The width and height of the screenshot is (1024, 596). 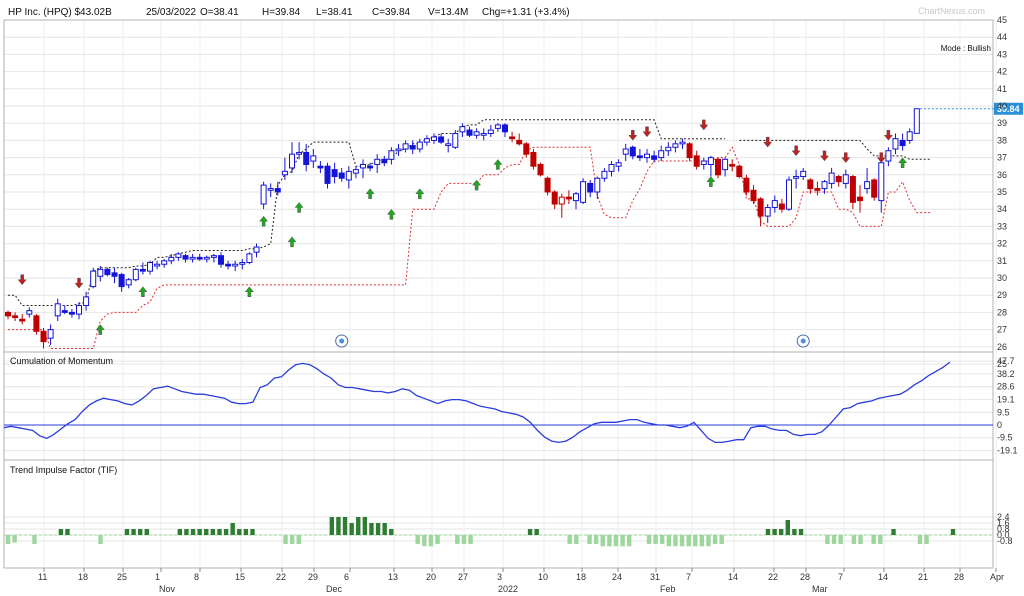 I want to click on tif-tick-label: 0.8, so click(x=1003, y=529).